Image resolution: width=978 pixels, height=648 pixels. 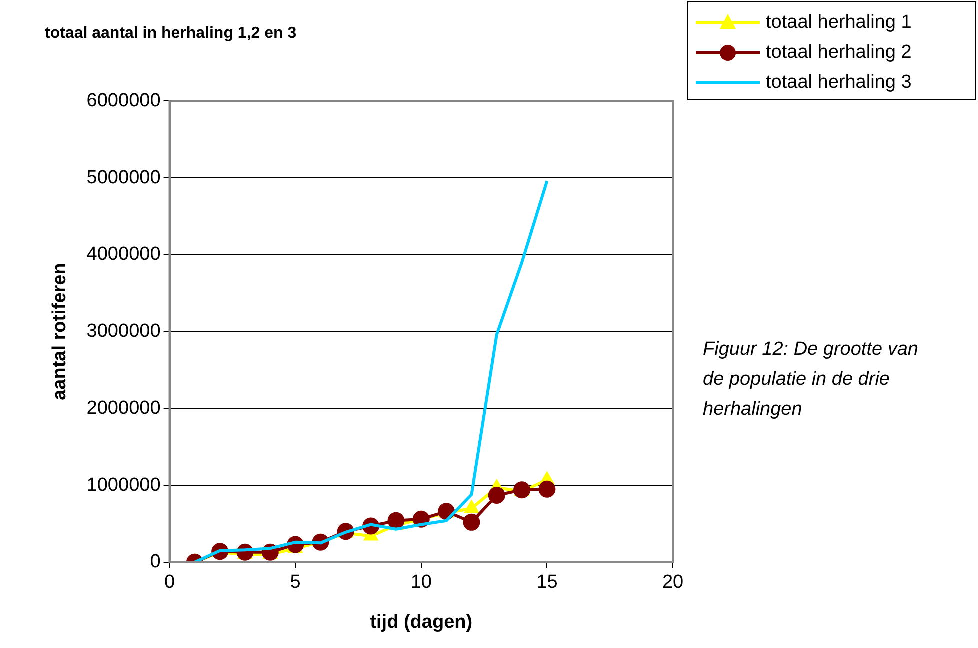 What do you see at coordinates (123, 485) in the screenshot?
I see `y-tick-label: 1000000` at bounding box center [123, 485].